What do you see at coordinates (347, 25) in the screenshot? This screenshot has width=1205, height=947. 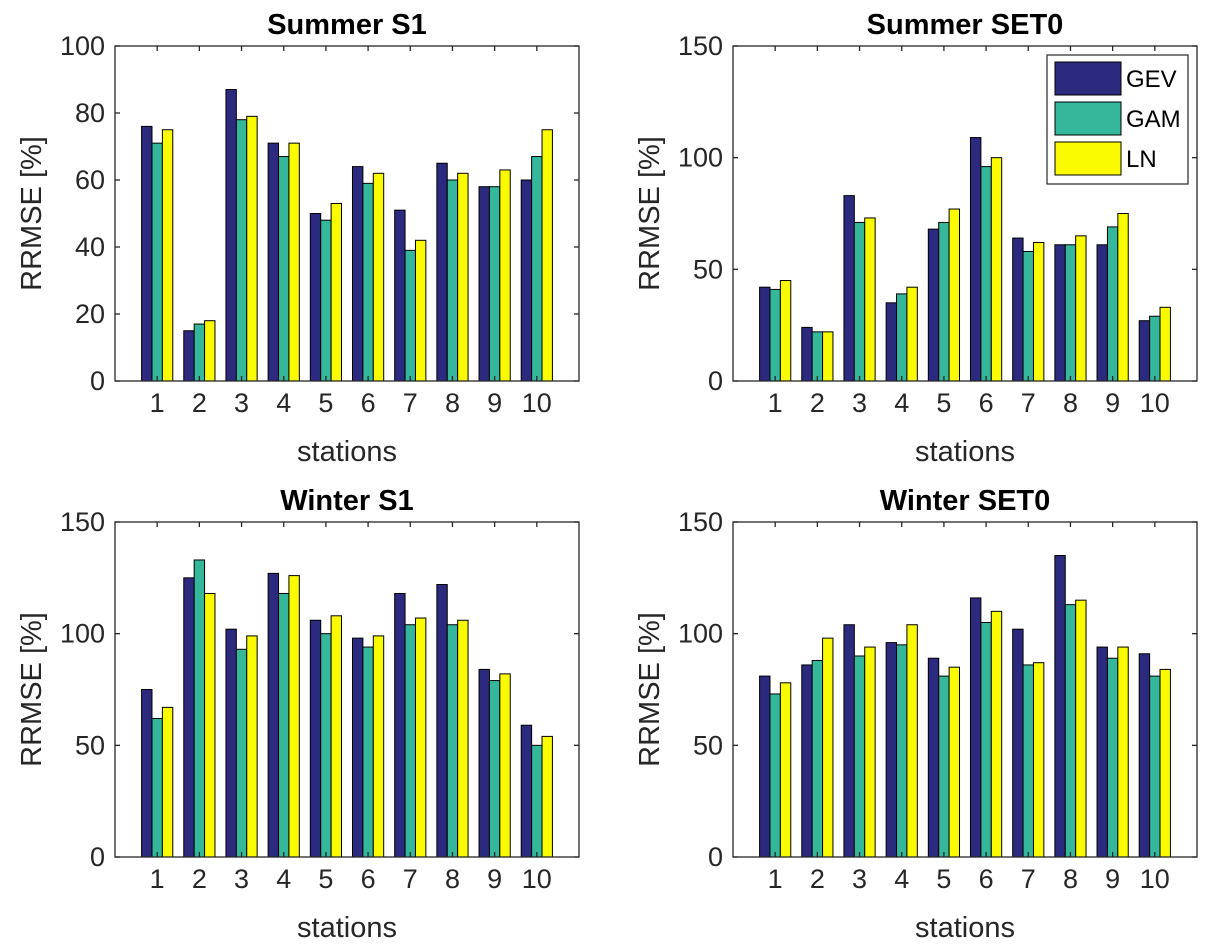 I see `chart-title: Summer S1` at bounding box center [347, 25].